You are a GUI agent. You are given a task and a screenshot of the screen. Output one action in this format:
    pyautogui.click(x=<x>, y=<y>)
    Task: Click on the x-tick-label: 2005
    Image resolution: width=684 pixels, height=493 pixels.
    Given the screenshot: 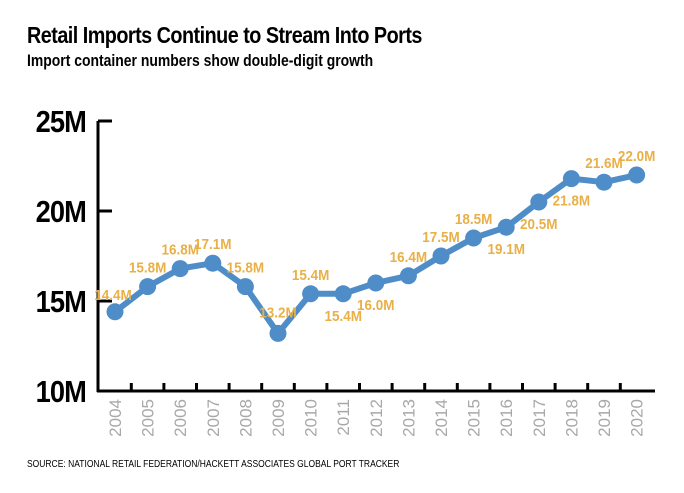 What is the action you would take?
    pyautogui.click(x=148, y=418)
    